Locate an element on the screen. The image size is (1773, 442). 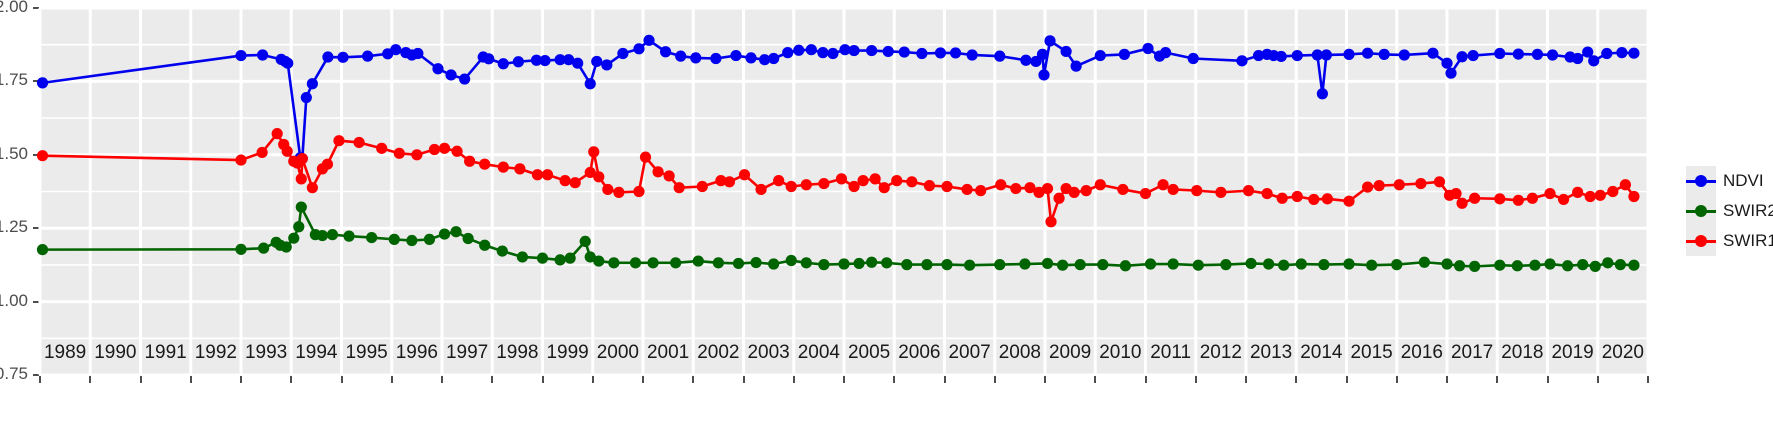
x-axis-tick-label: 2004 is located at coordinates (819, 352).